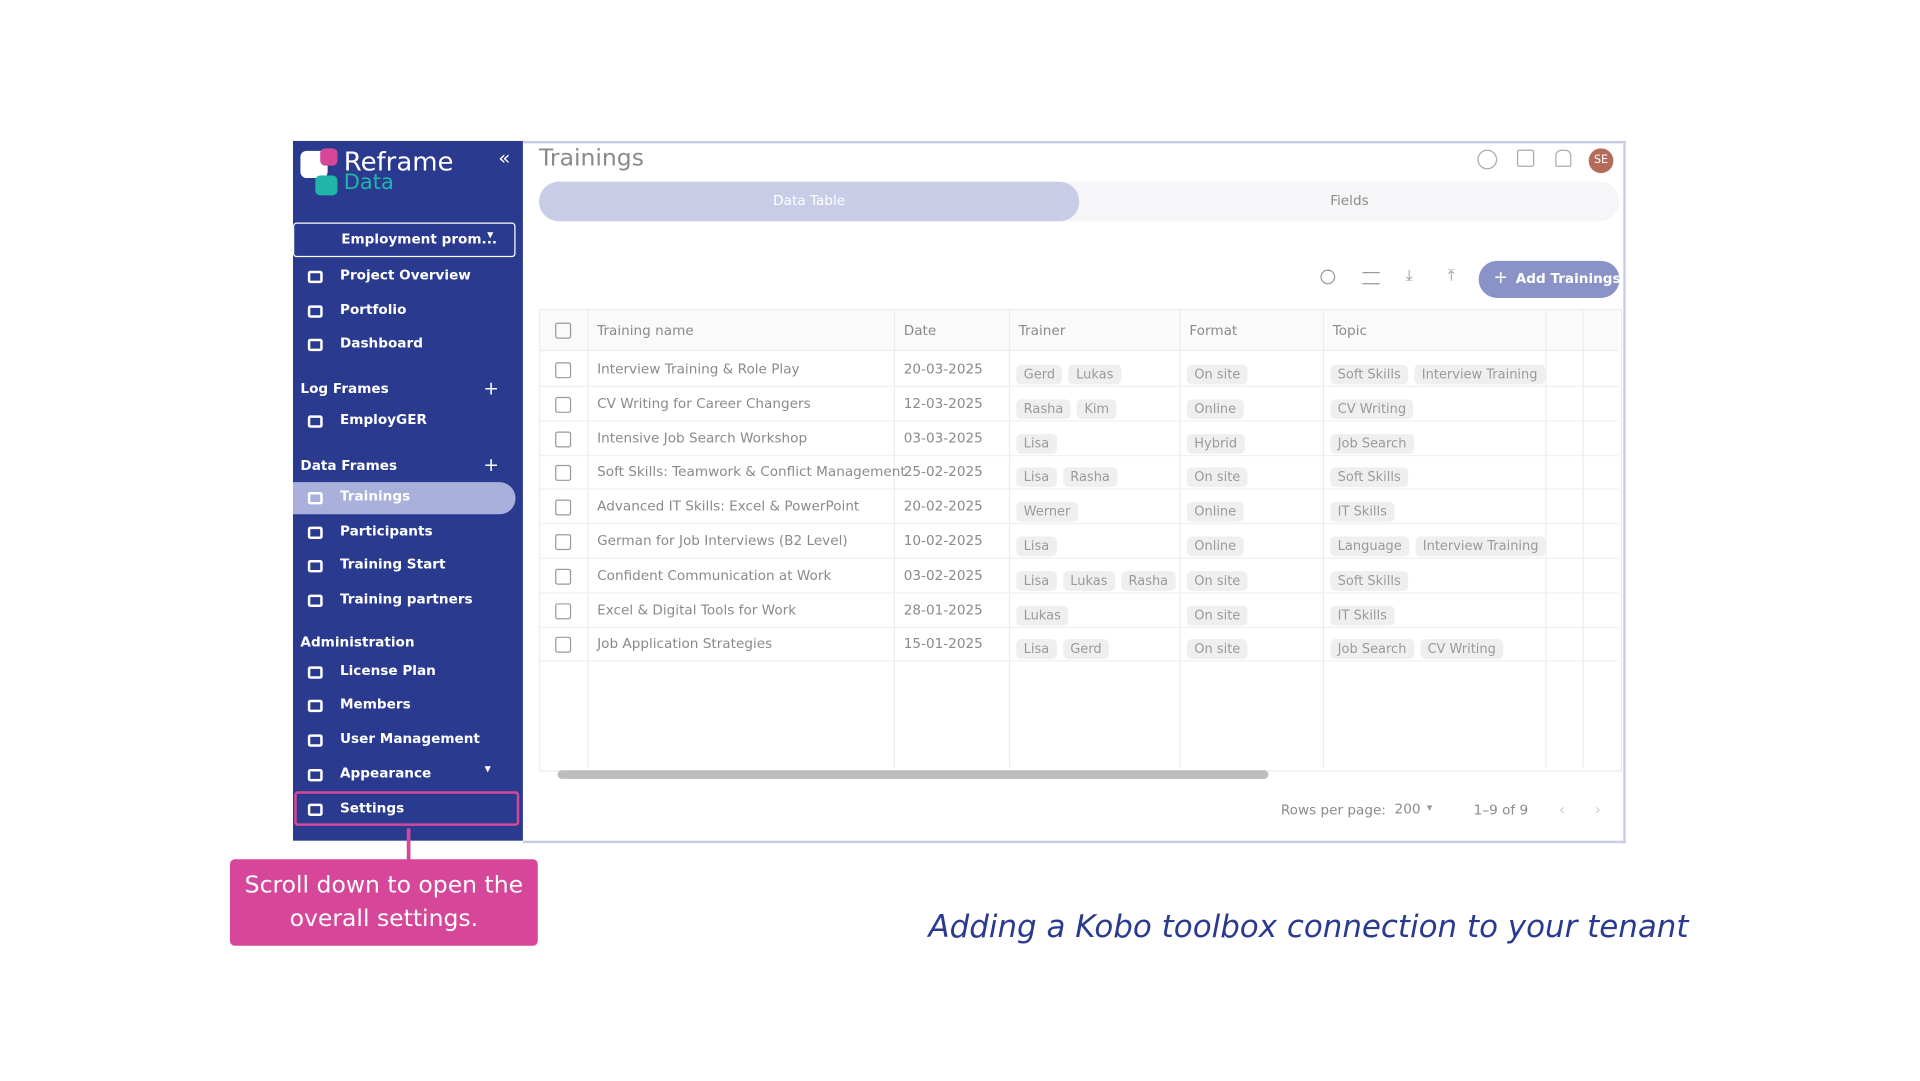 The height and width of the screenshot is (1081, 1920). Describe the element at coordinates (381, 343) in the screenshot. I see `nav-item: Dashboard` at that location.